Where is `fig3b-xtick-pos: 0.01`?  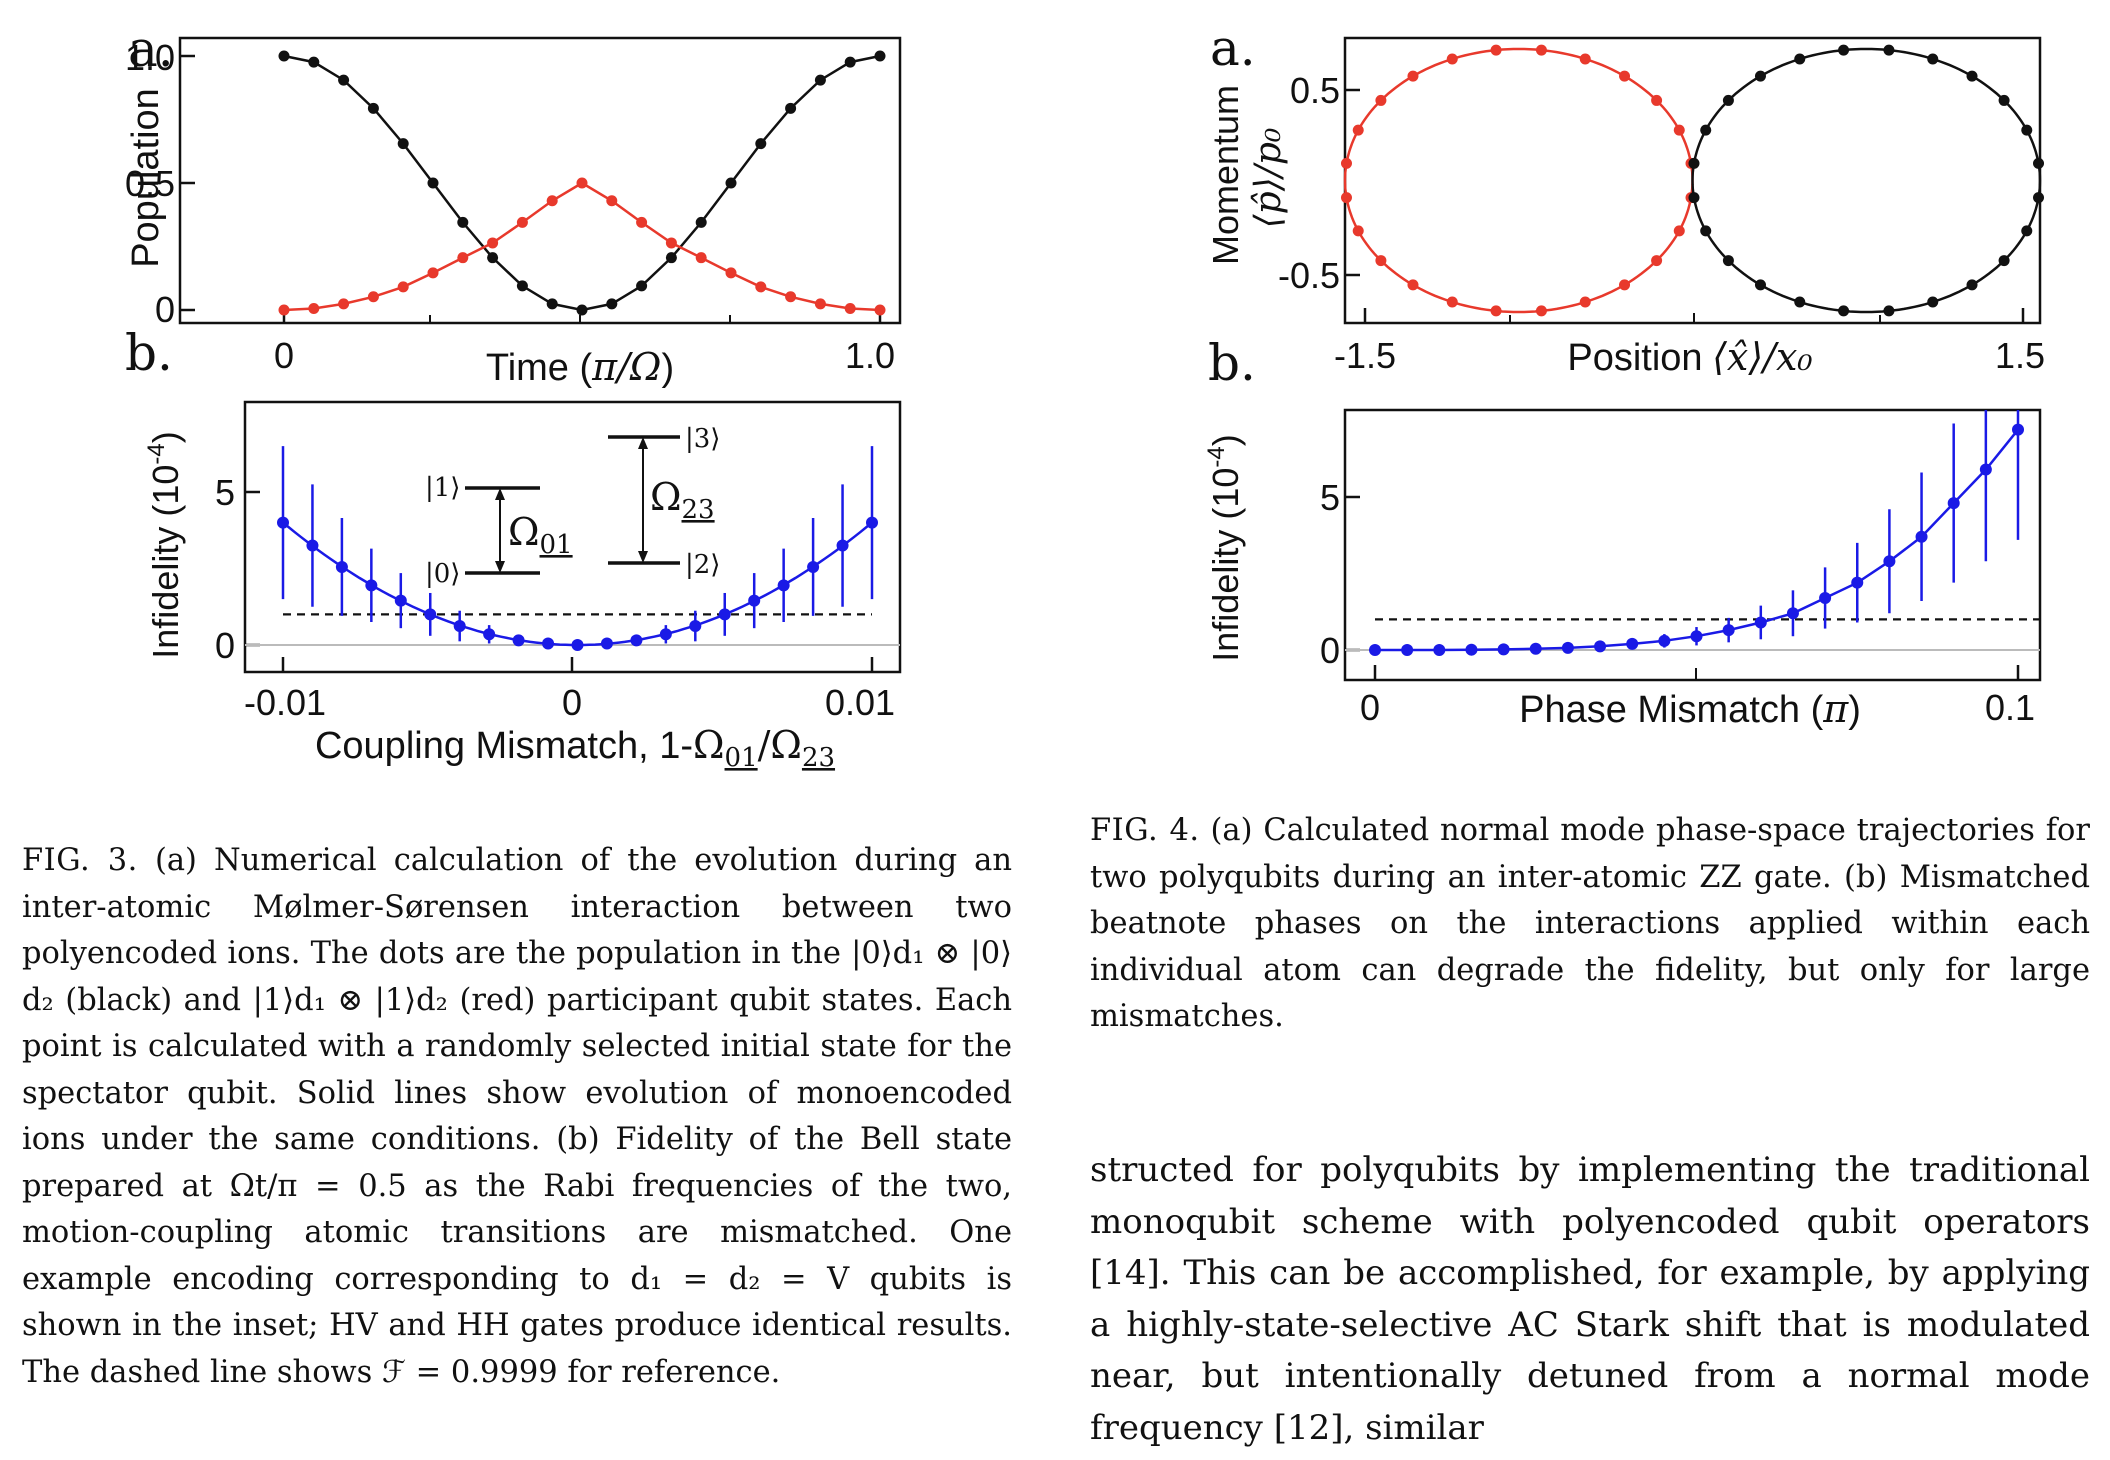
fig3b-xtick-pos: 0.01 is located at coordinates (860, 702).